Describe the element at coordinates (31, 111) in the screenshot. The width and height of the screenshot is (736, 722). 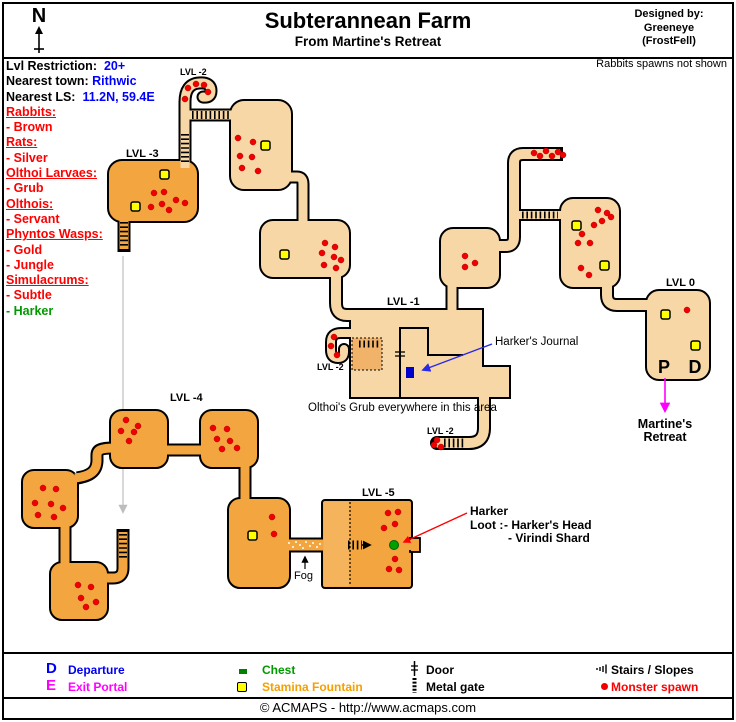
I see `creature-heading: Rabbits:` at that location.